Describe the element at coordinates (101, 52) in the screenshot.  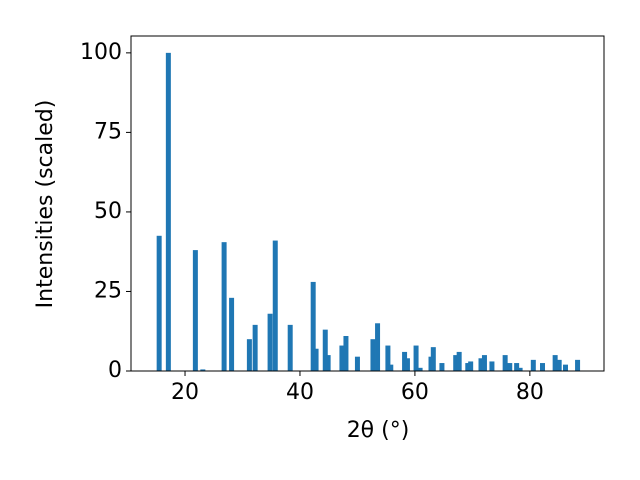
I see `y-tick-label: 100` at that location.